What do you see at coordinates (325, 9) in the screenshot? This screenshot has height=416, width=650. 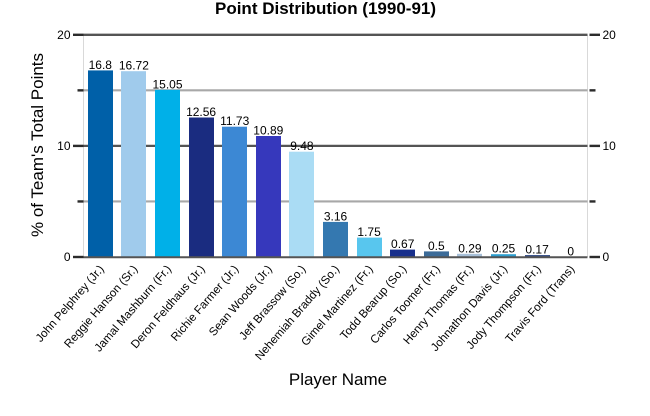 I see `svg-text: Point Distribution (1990-91)` at bounding box center [325, 9].